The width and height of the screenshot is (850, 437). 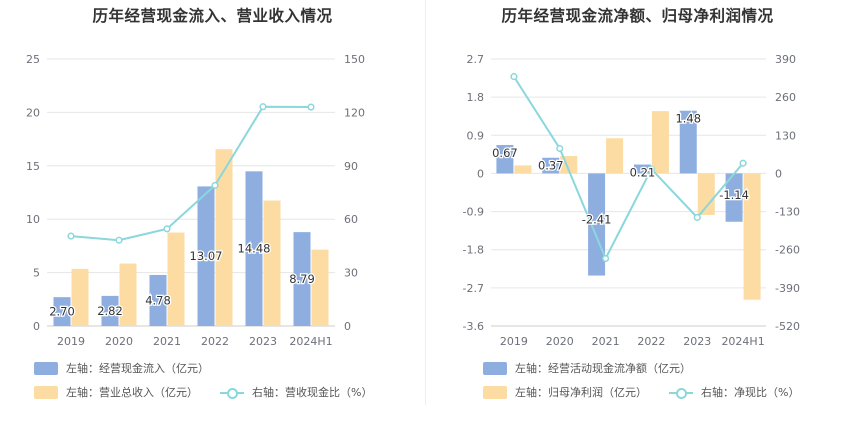 I want to click on legend-item-series-3: 右轴：营收现金比（%）, so click(x=296, y=392).